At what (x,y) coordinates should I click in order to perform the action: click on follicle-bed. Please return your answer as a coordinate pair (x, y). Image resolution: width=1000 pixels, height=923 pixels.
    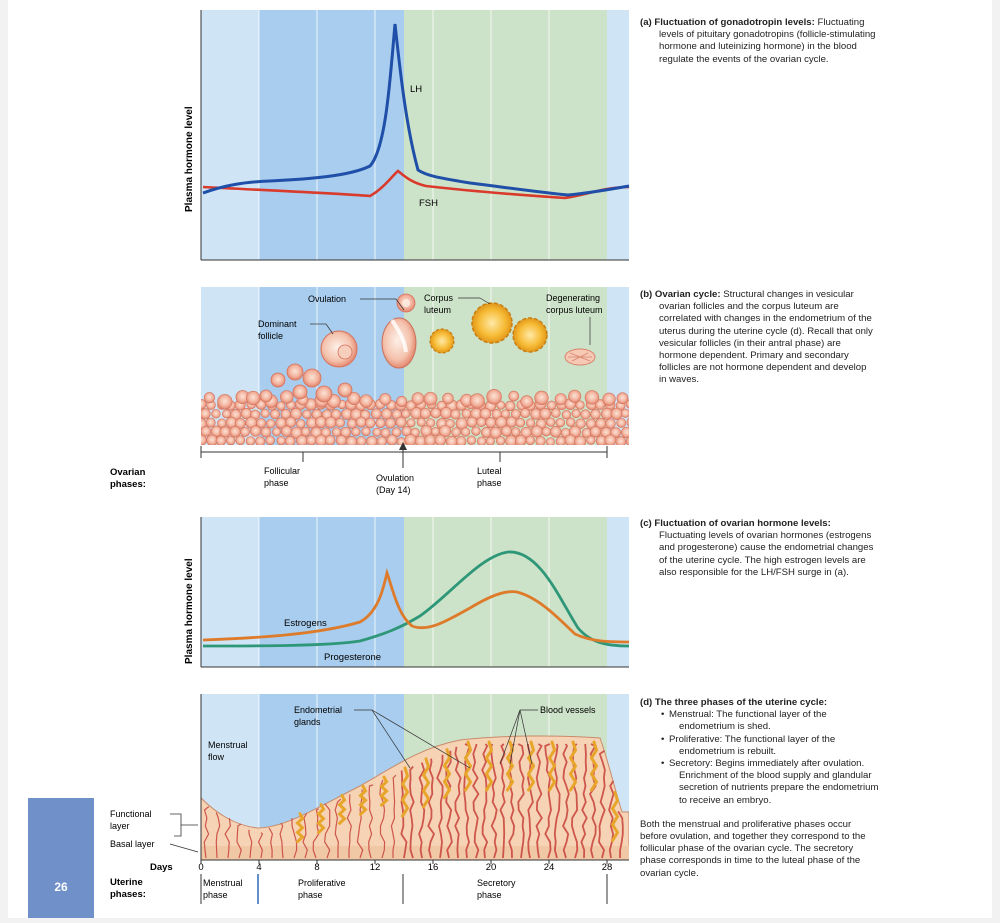
    Looking at the image, I should click on (415, 417).